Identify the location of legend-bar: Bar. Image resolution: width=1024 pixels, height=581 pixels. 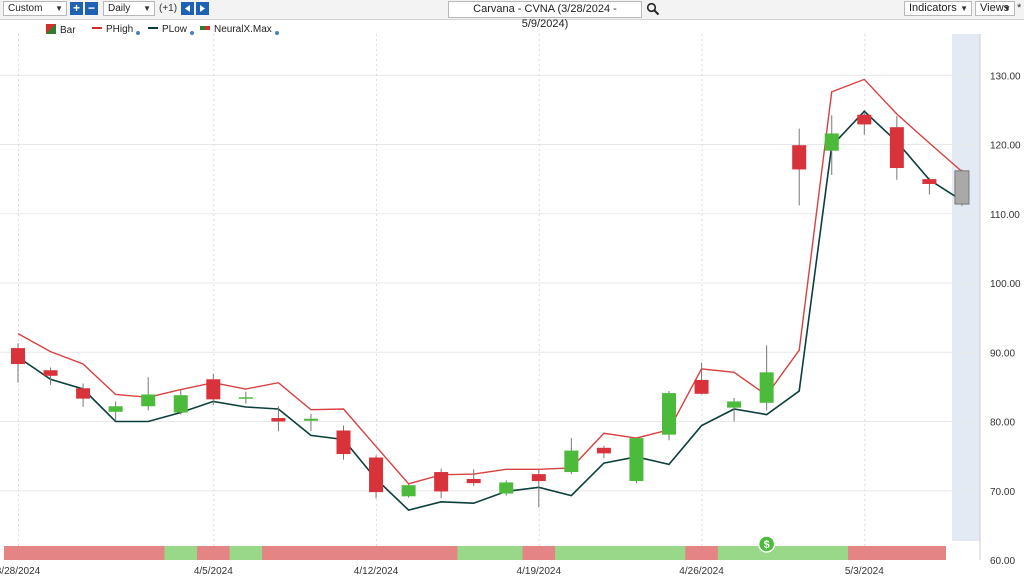
(61, 30).